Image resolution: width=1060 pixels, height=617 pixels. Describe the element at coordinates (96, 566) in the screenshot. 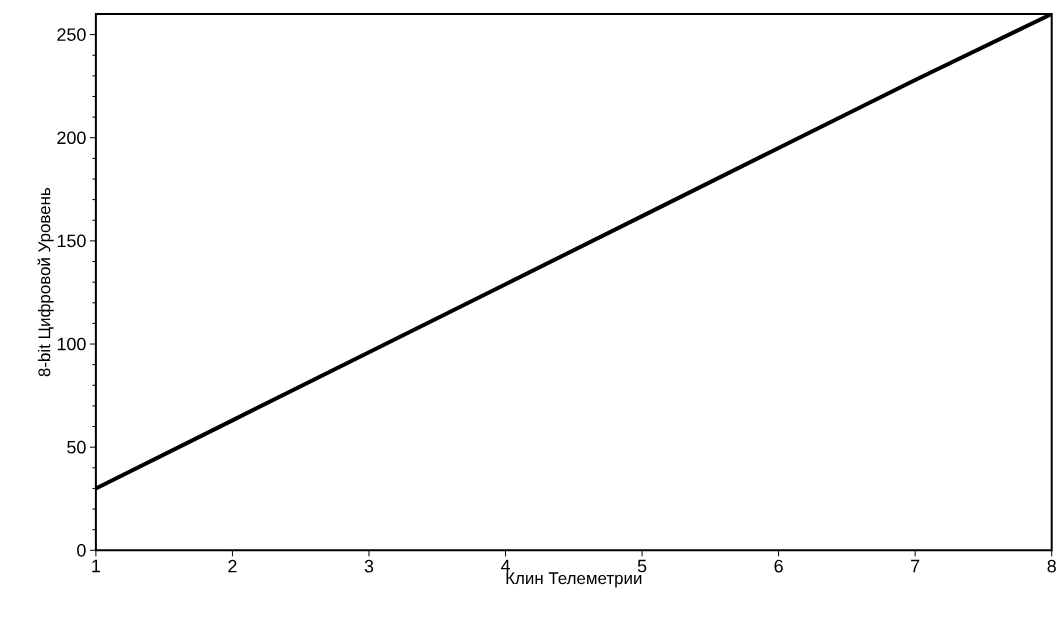

I see `x-tick-label: 1` at that location.